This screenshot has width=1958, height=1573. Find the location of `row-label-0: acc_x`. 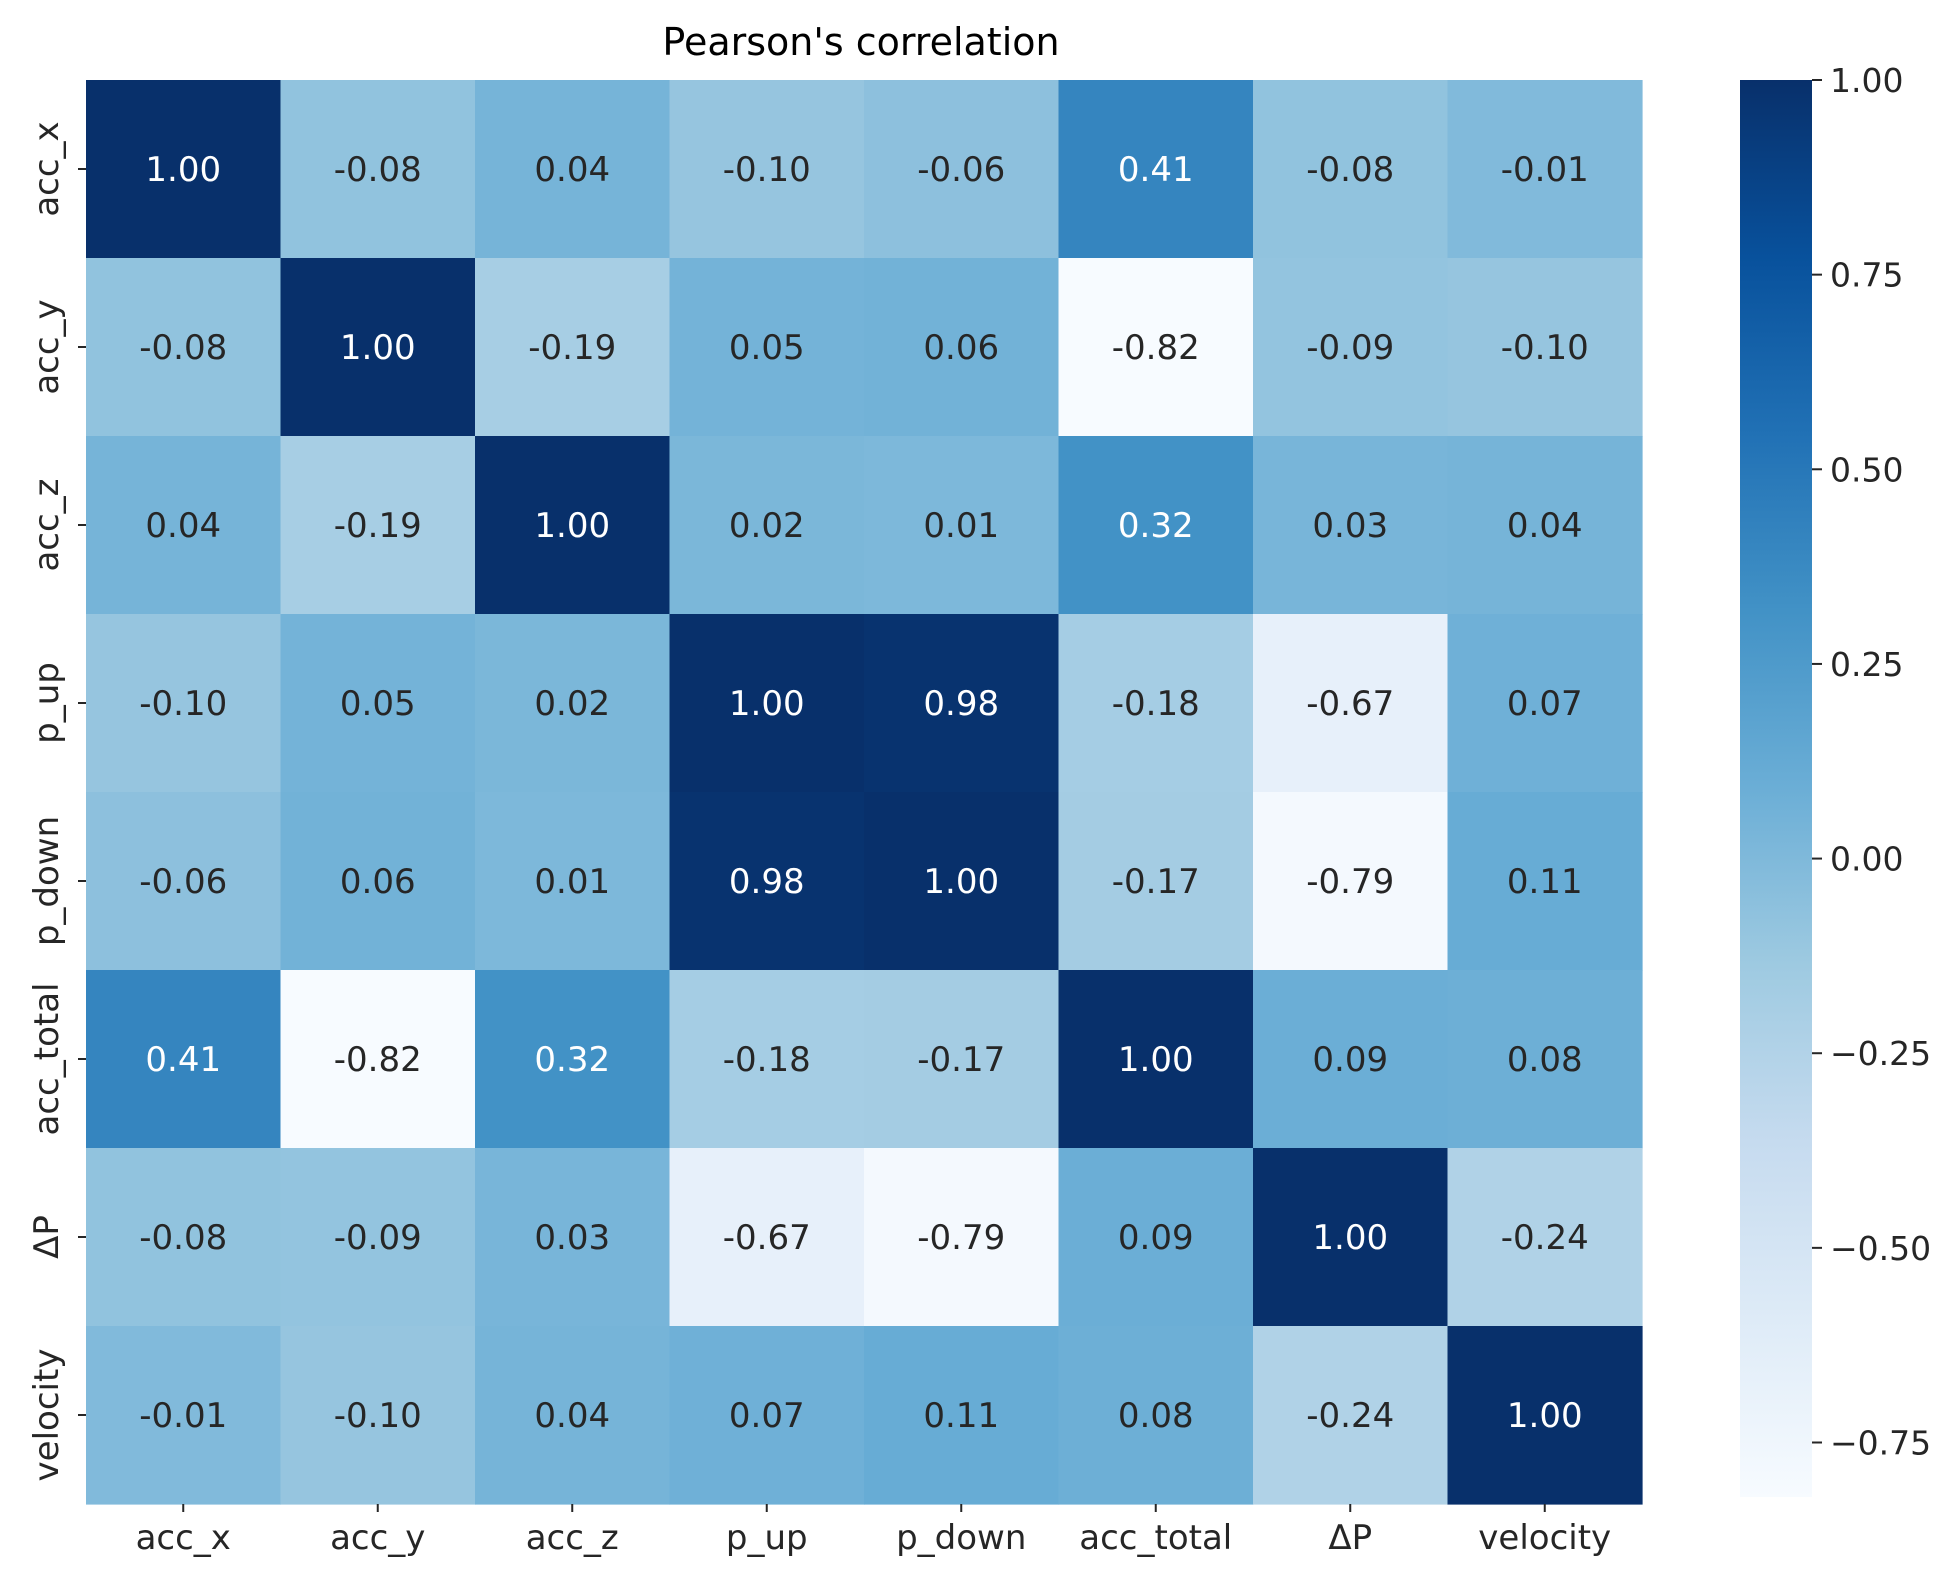

row-label-0: acc_x is located at coordinates (47, 168).